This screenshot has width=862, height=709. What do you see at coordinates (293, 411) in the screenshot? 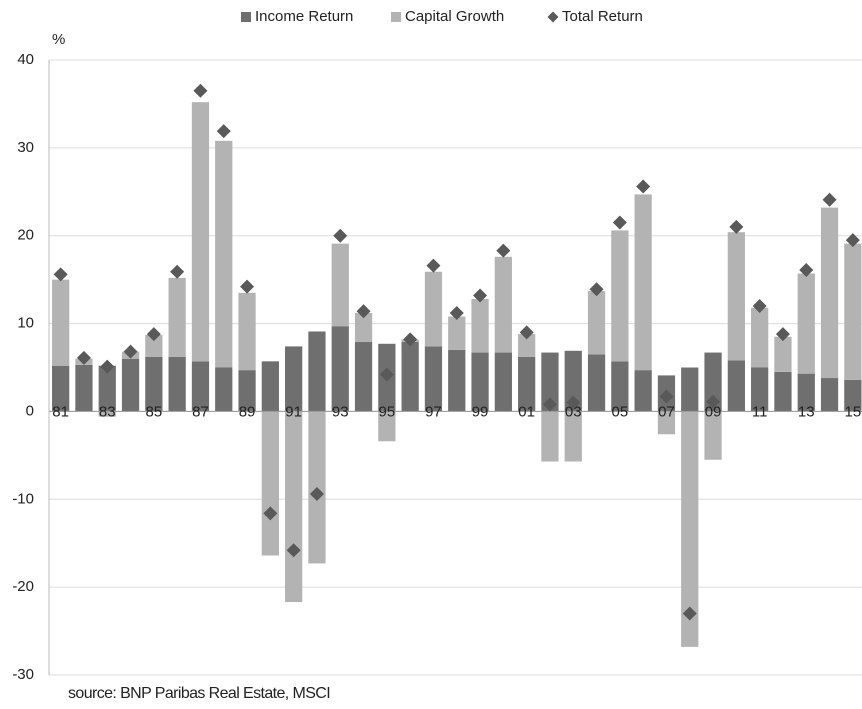
I see `x-tick-label: 91` at bounding box center [293, 411].